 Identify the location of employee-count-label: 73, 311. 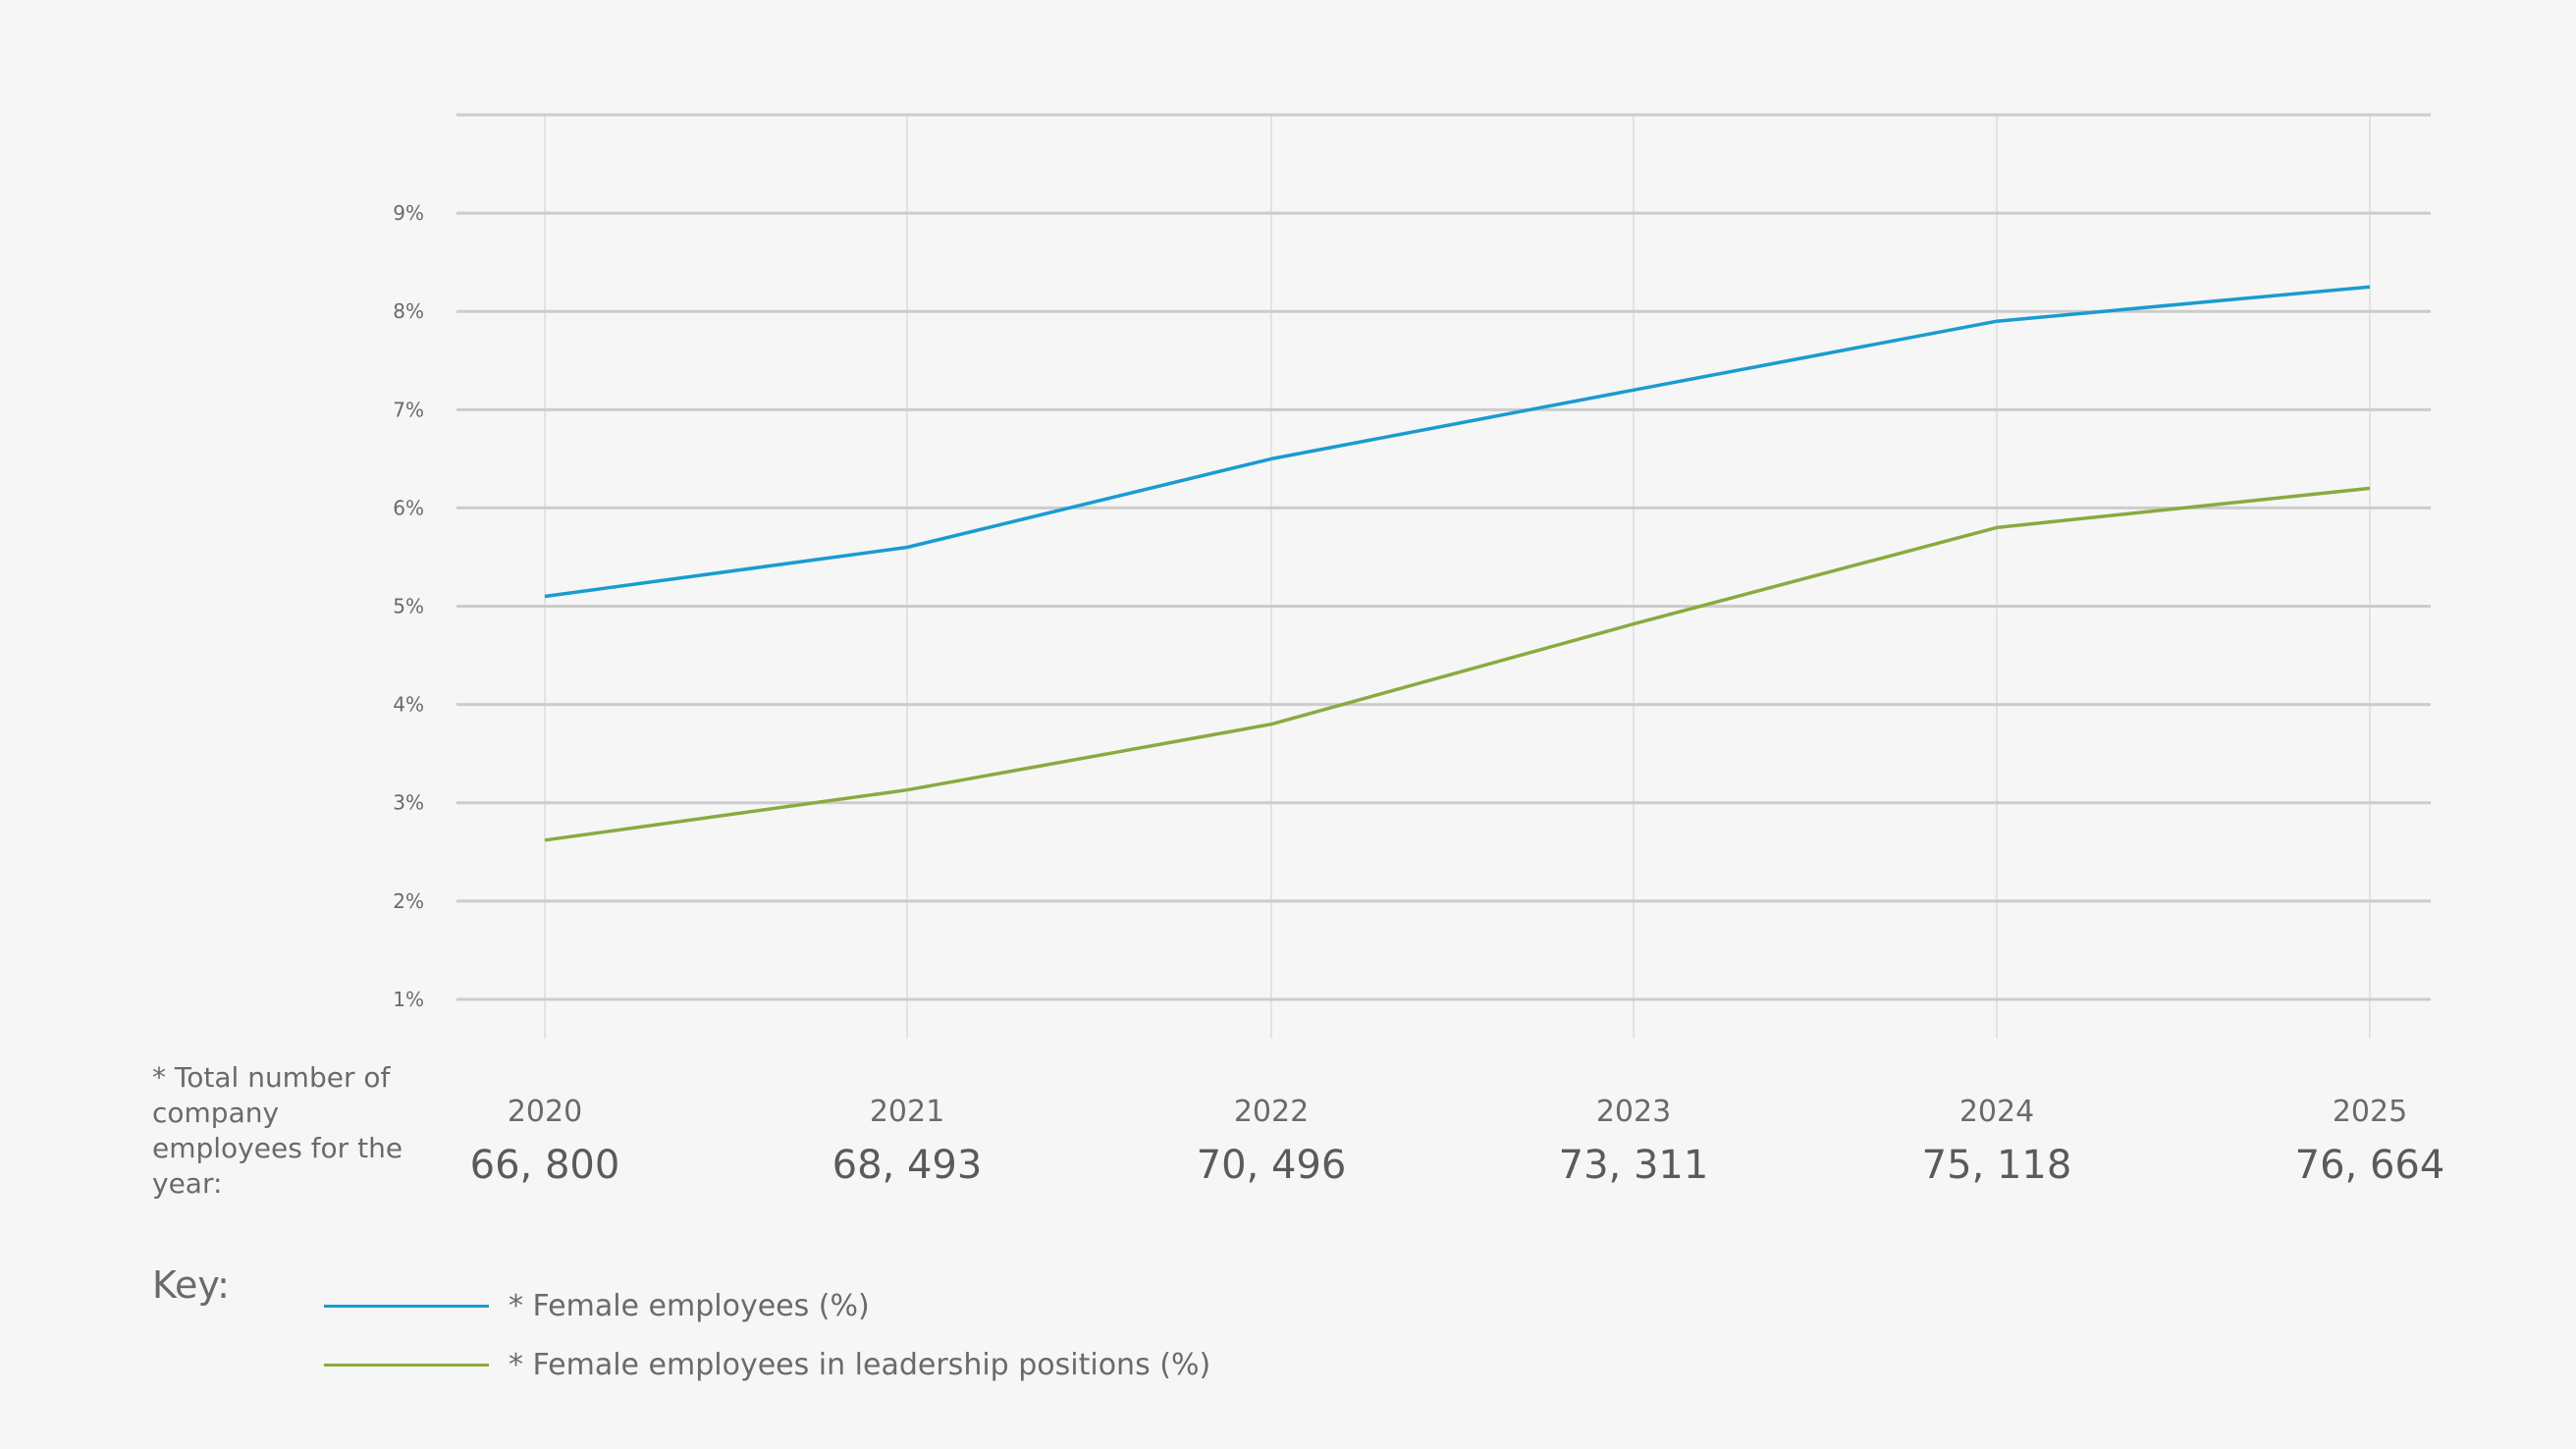
(1634, 1165).